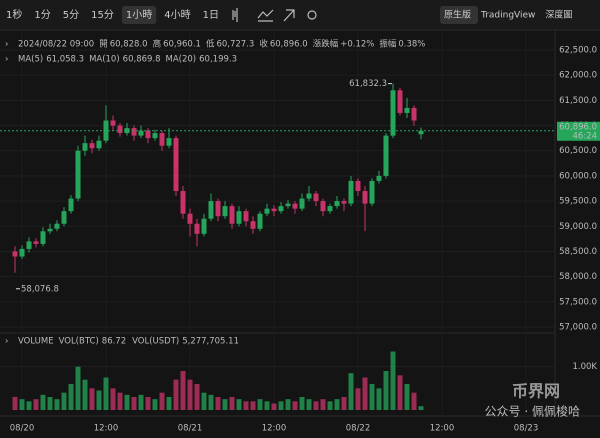 This screenshot has height=438, width=600. I want to click on header-field-label: 振幅, so click(388, 44).